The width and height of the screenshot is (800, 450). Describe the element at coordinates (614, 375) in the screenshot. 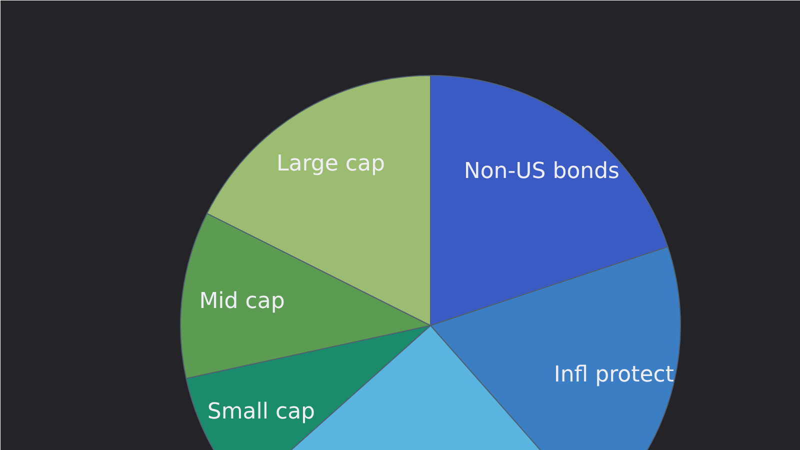

I see `slice-label: Infl protect` at that location.